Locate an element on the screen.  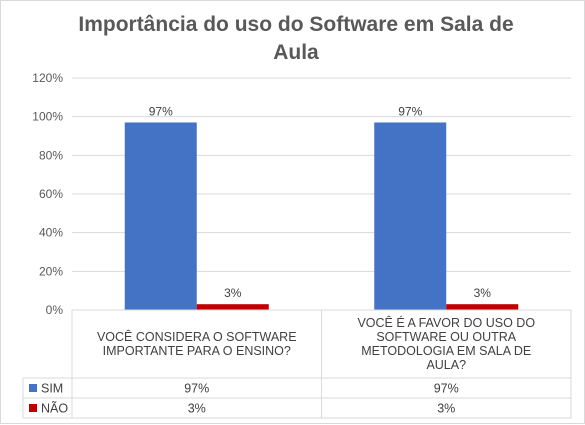
y-tick-label: 20% is located at coordinates (51, 271).